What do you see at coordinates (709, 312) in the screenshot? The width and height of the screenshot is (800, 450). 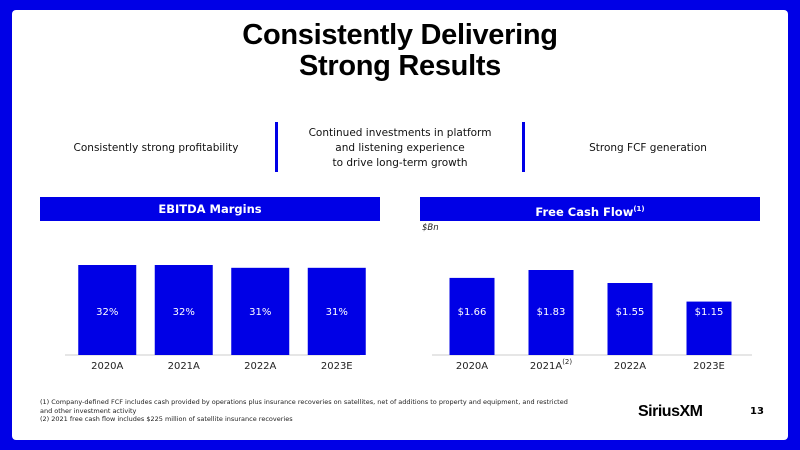 I see `value-label: $1.15` at bounding box center [709, 312].